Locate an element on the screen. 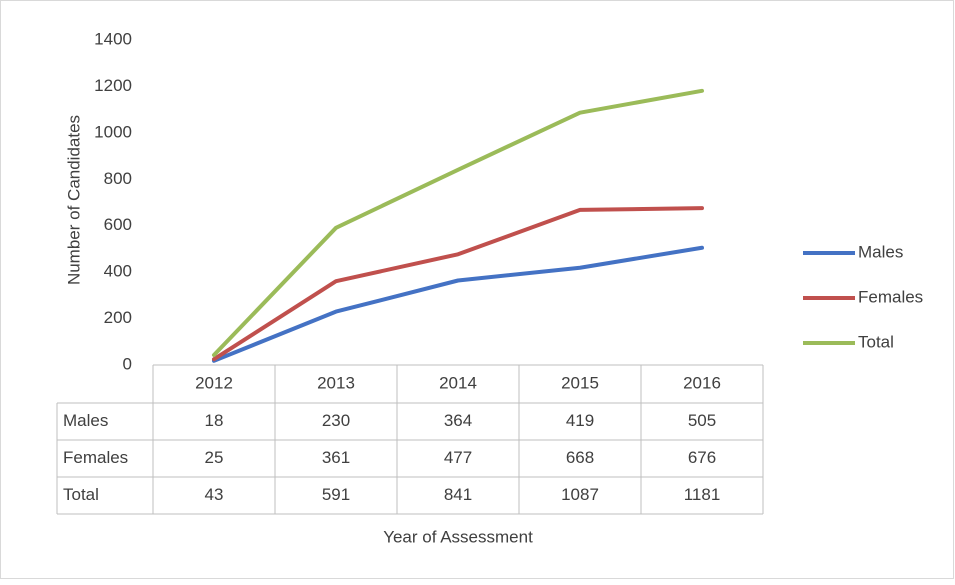 The height and width of the screenshot is (585, 955). table-value: 477 is located at coordinates (458, 457).